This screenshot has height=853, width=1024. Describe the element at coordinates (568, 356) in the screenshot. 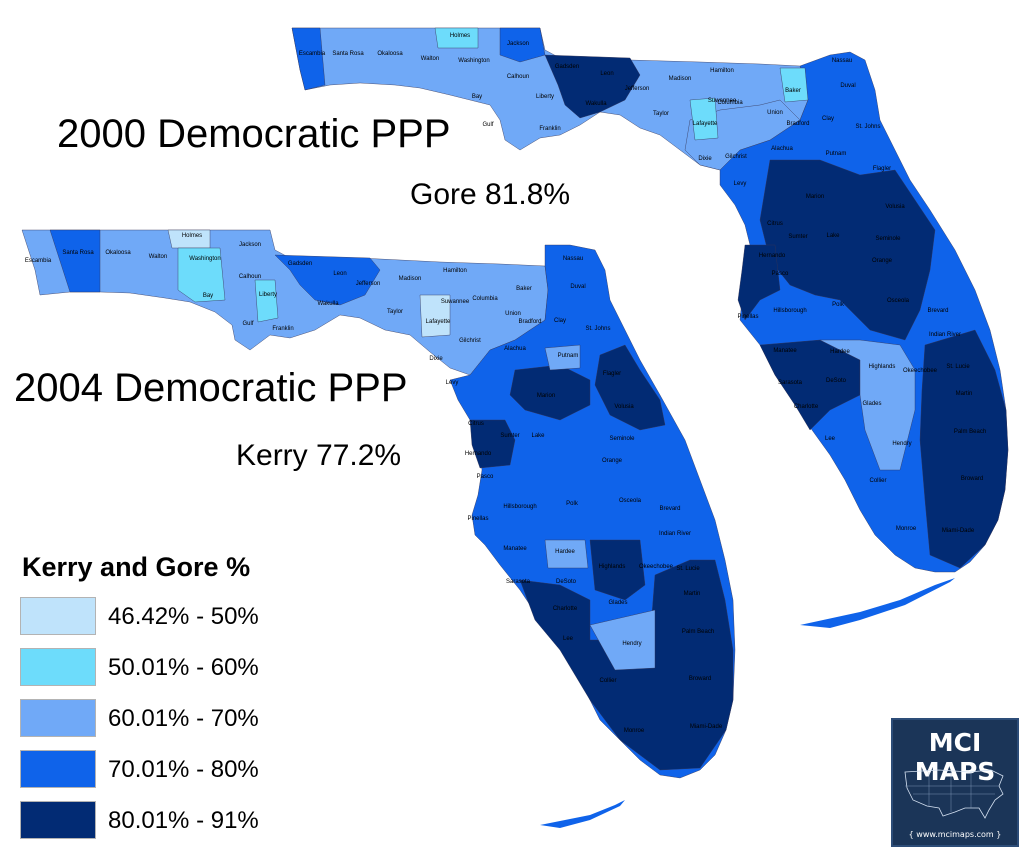

I see `county-label: Putnam` at that location.